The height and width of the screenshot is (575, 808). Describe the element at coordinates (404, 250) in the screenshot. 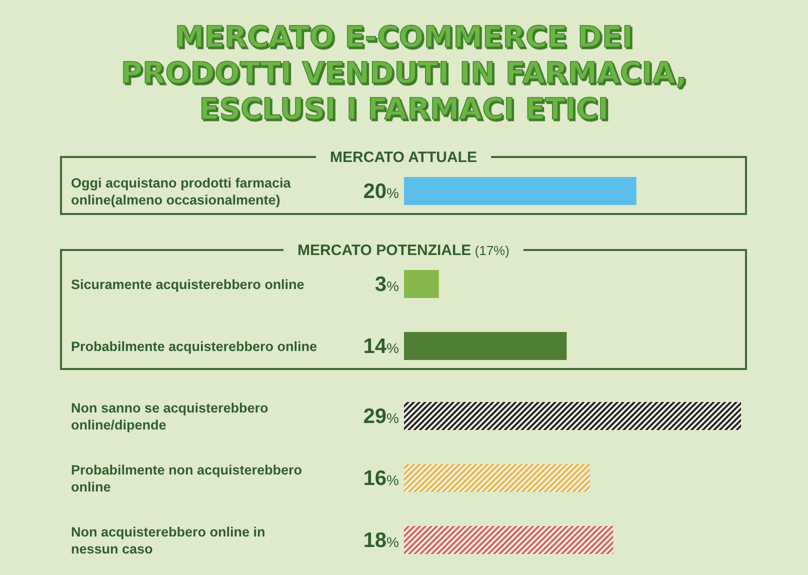

I see `annotation: MERCATO POTENZIALE (17%)` at that location.